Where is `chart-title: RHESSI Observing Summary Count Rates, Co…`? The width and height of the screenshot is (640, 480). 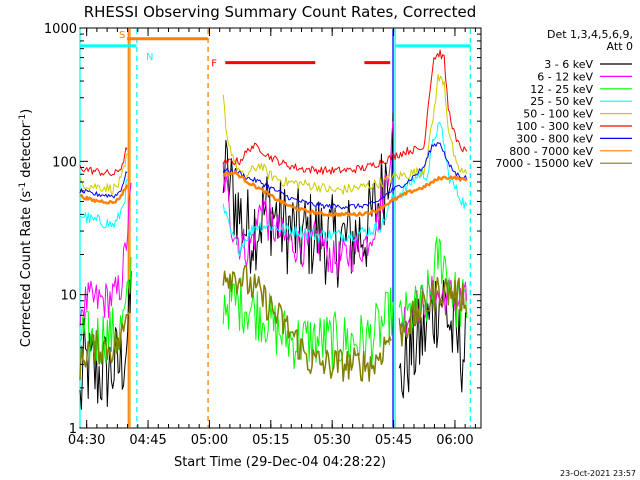 chart-title: RHESSI Observing Summary Count Rates, Co… is located at coordinates (280, 12).